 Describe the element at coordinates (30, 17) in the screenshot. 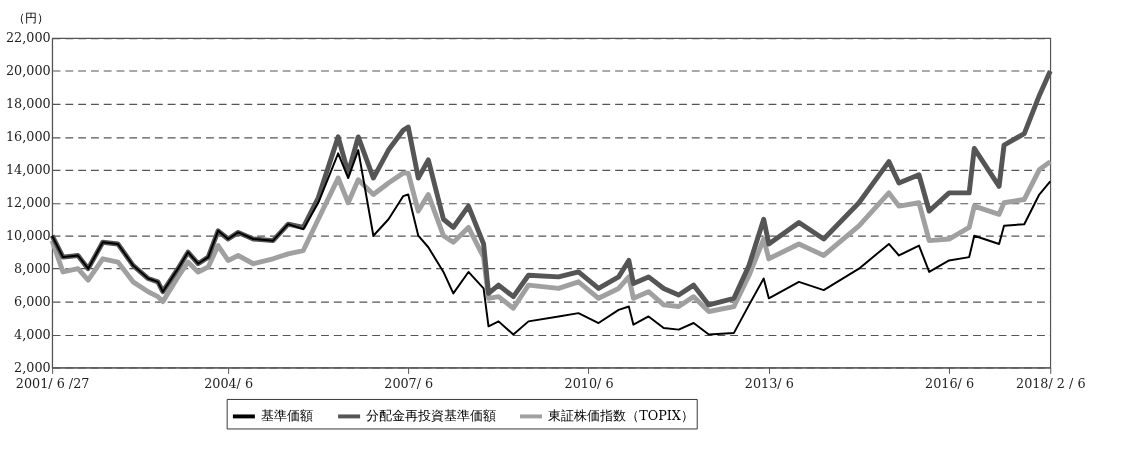

I see `y-axis-title: （円）` at that location.